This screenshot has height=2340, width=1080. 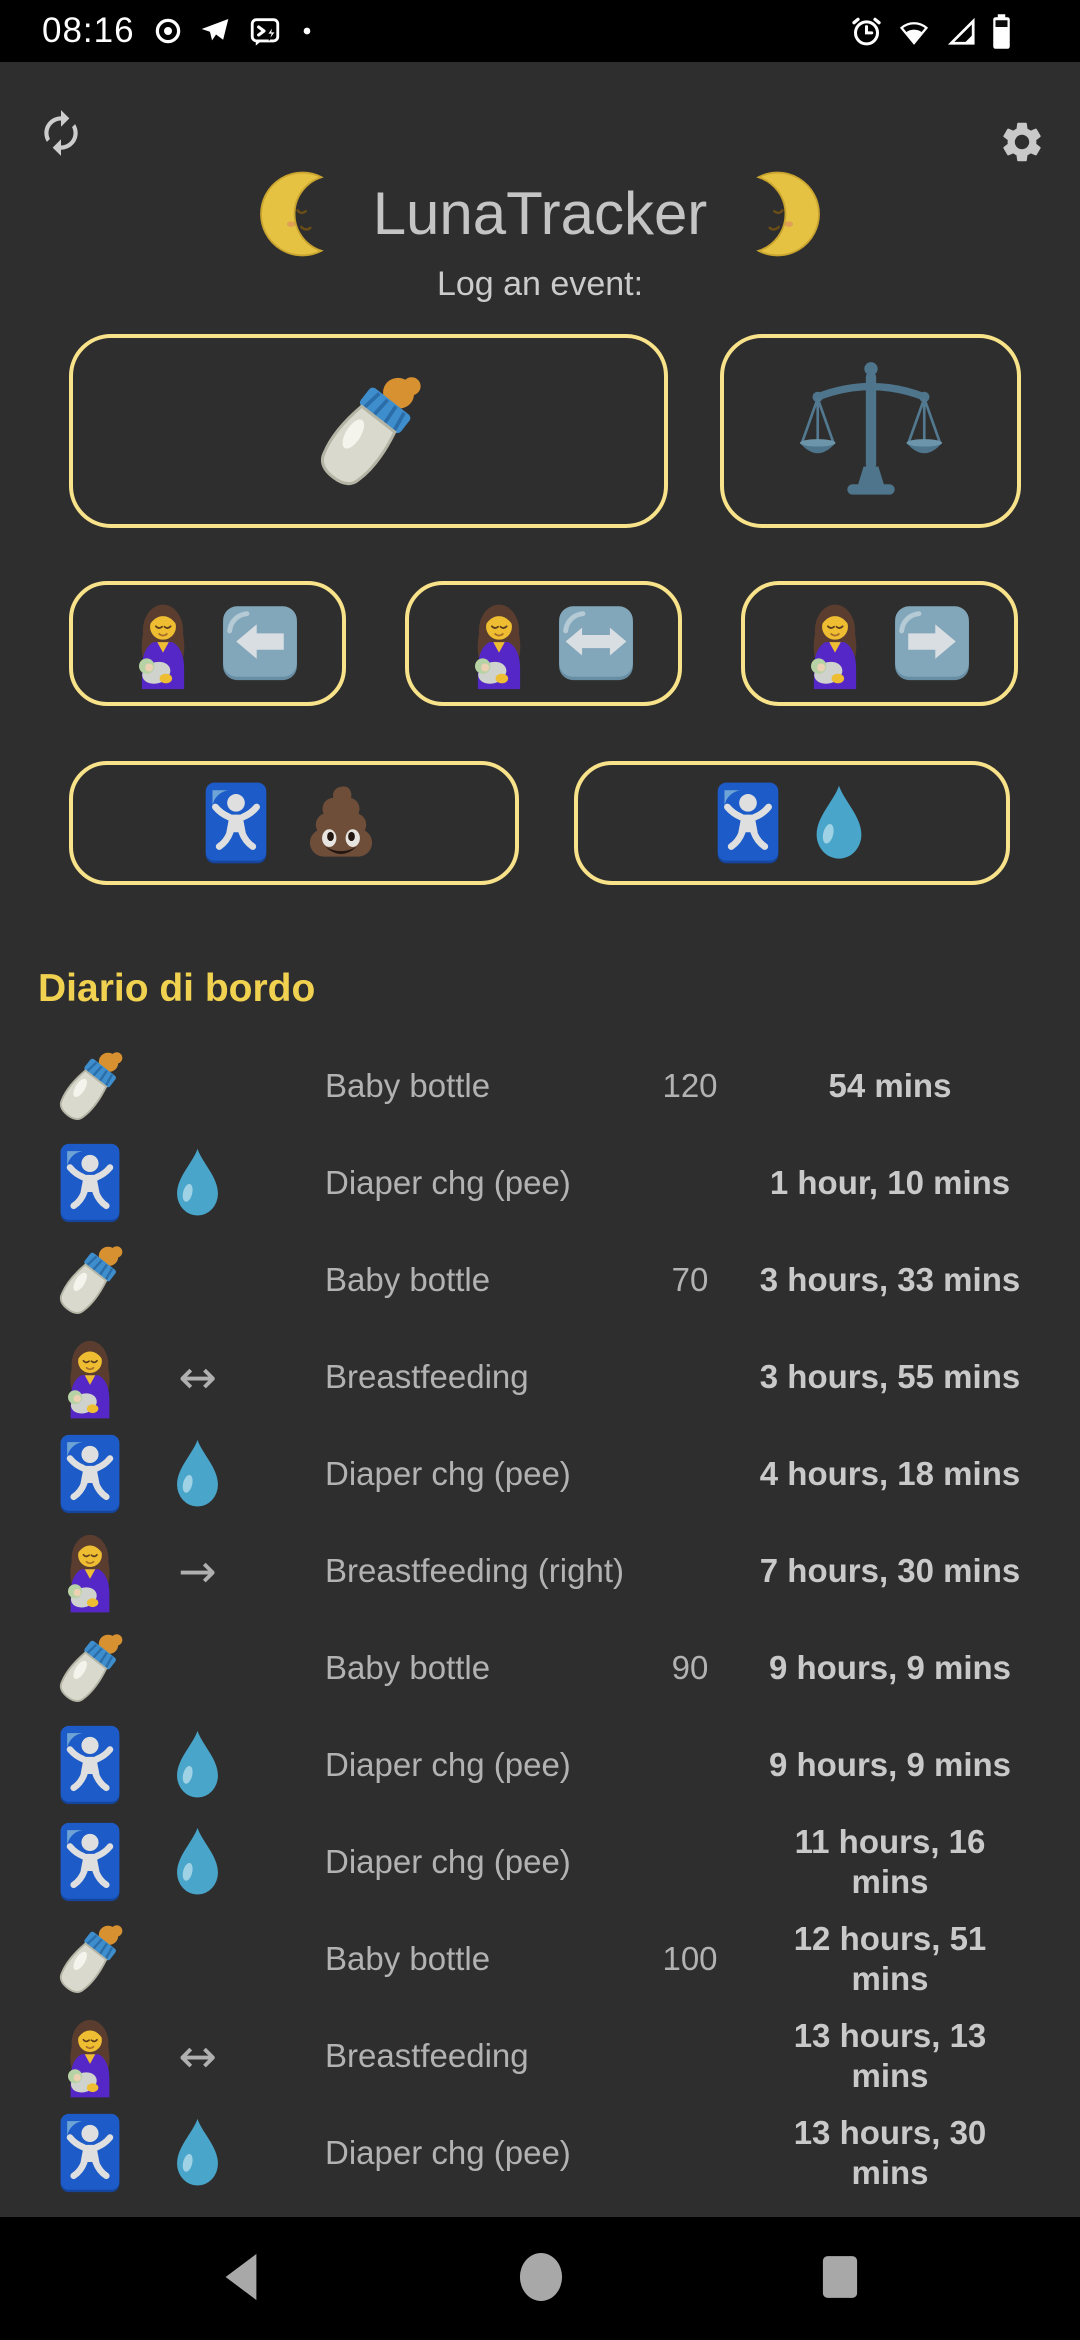 I want to click on gear-icon, so click(x=1022, y=142).